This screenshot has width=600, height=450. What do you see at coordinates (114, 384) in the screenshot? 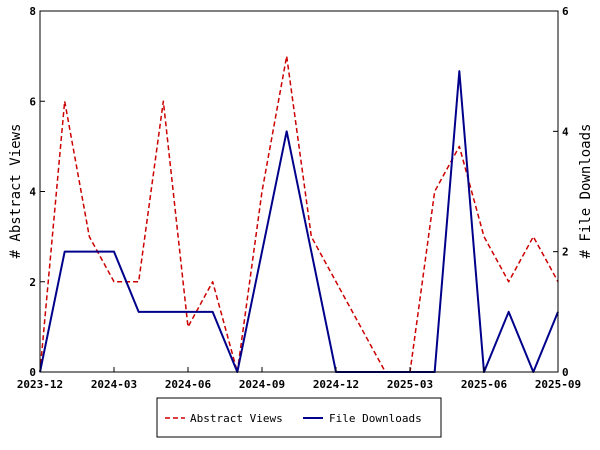
I see `x-tick-label: 2024-03` at bounding box center [114, 384].